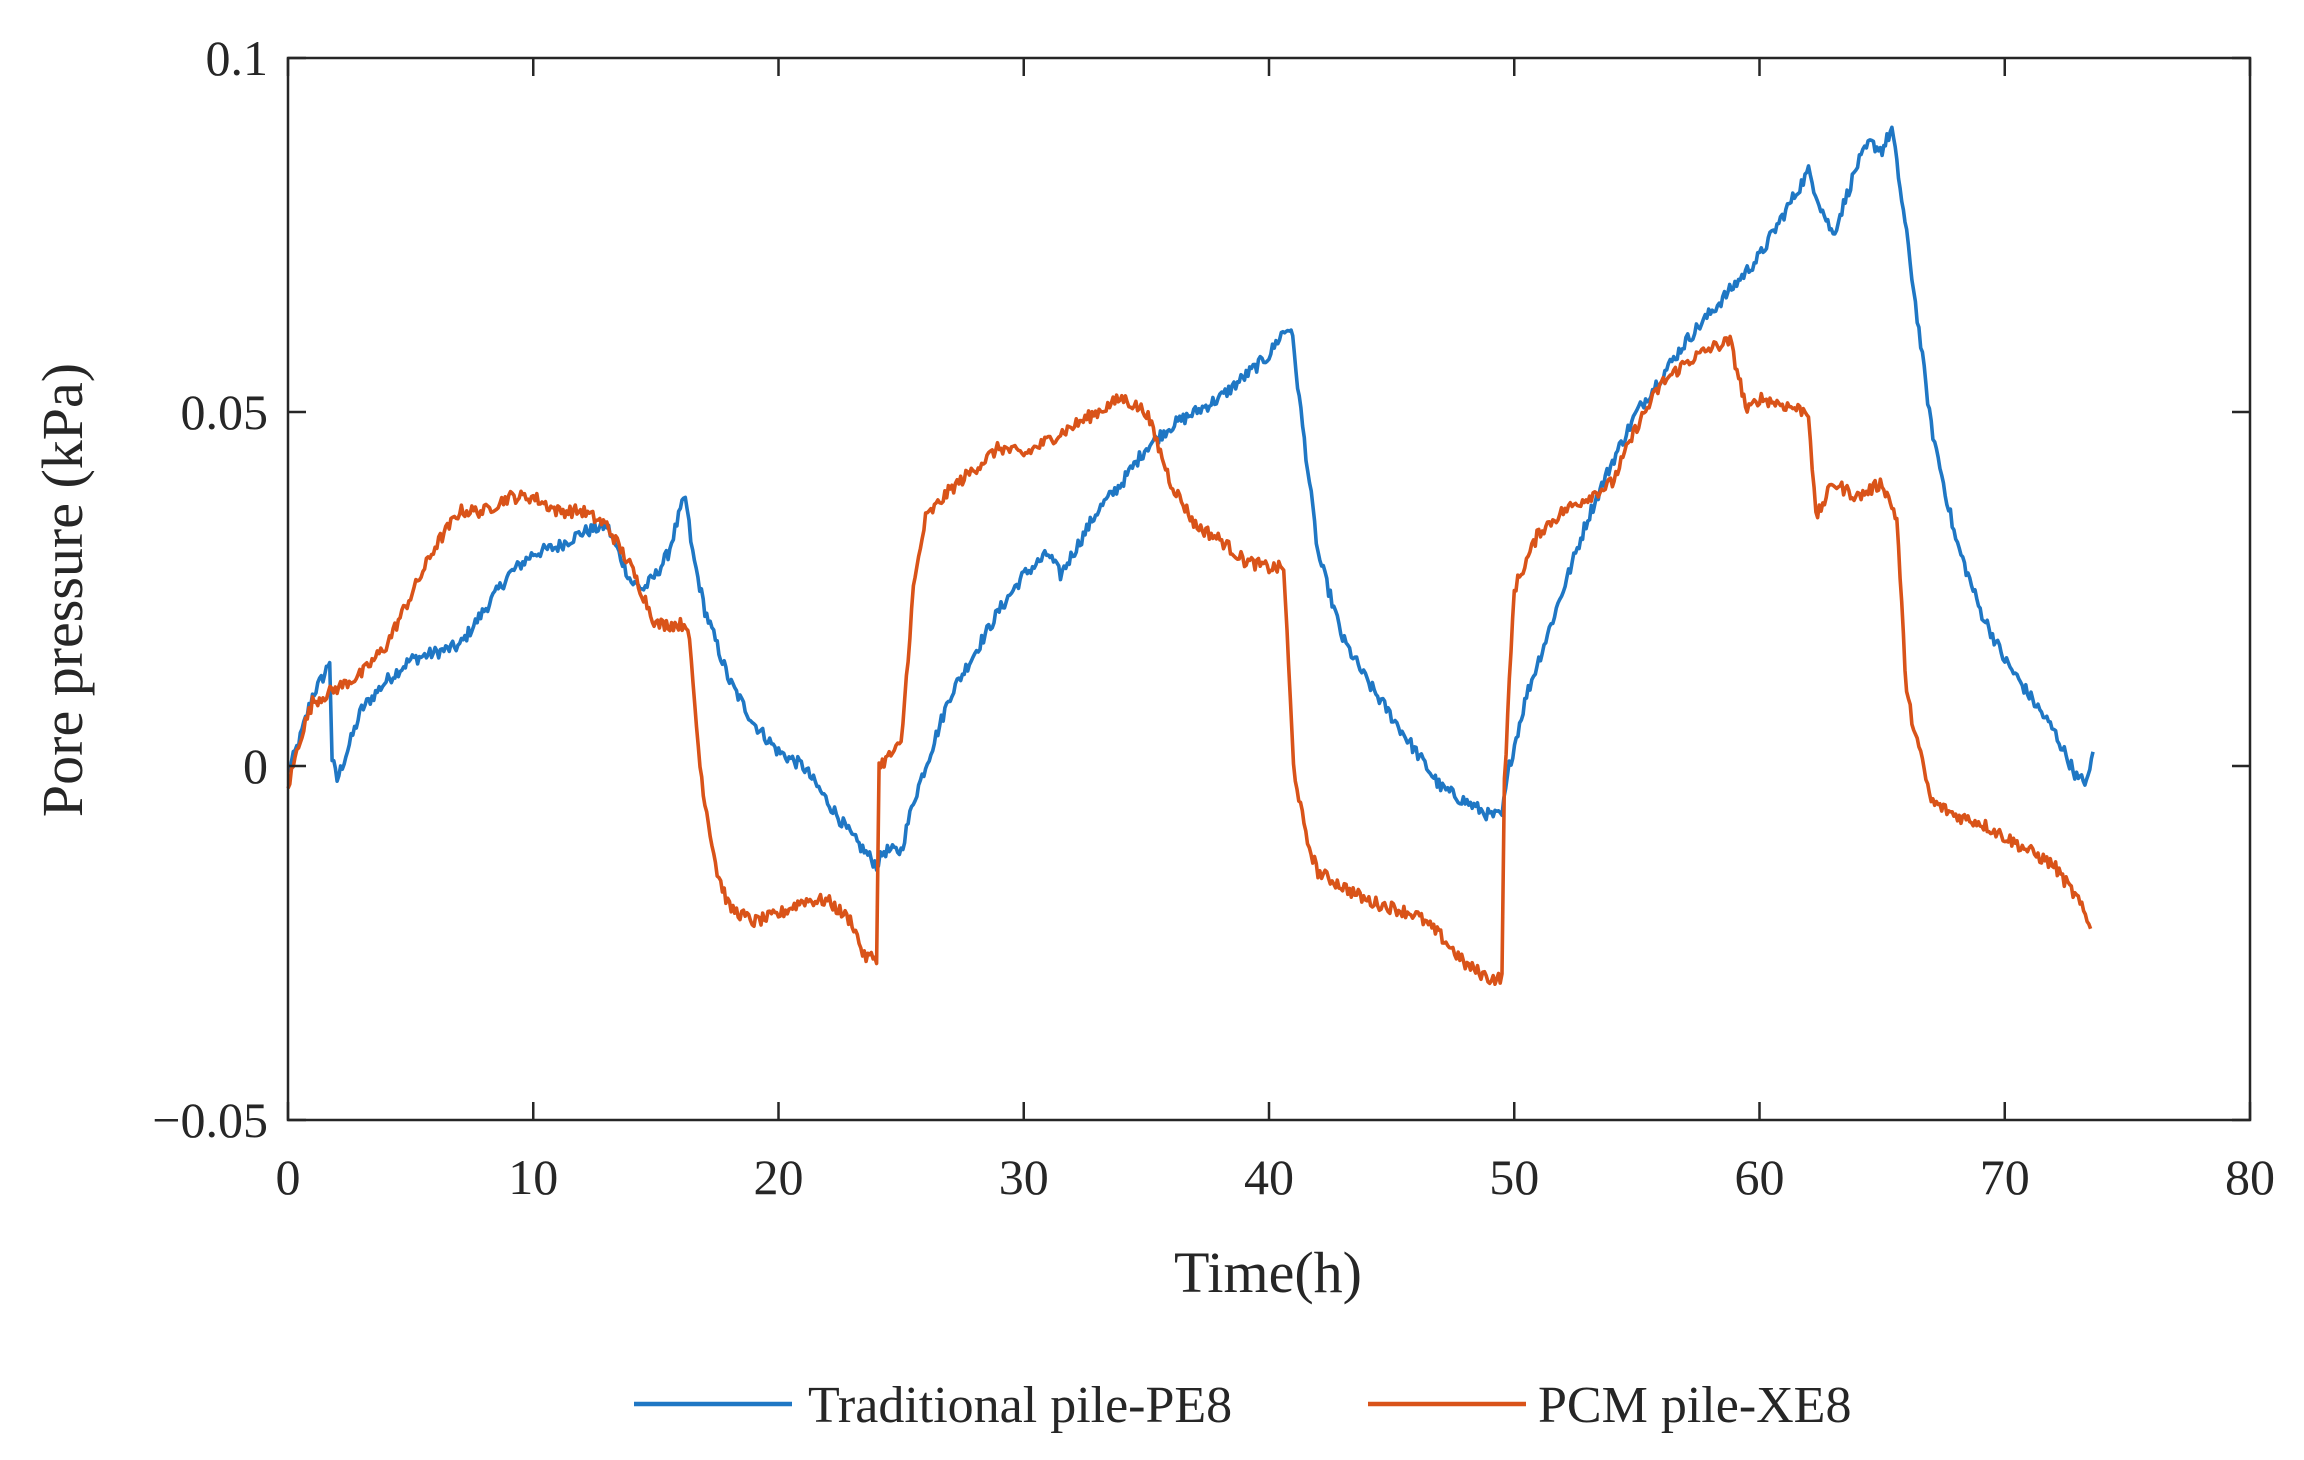  What do you see at coordinates (62, 590) in the screenshot?
I see `y-axis-title: Pore pressure (kPa)` at bounding box center [62, 590].